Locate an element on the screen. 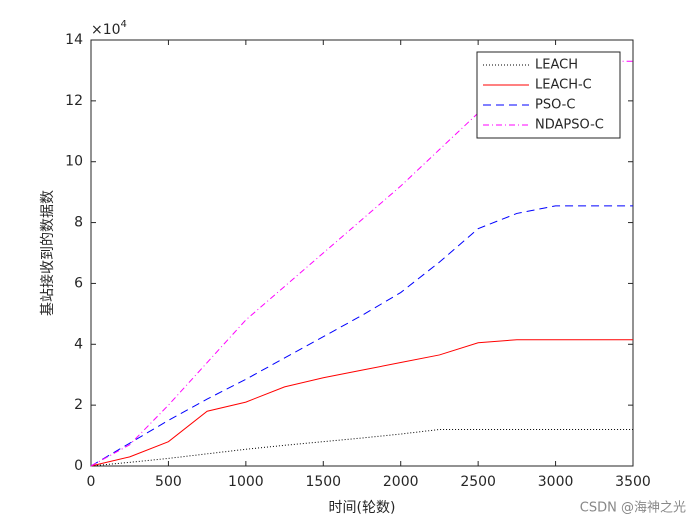  y-multiplier-base: ×10 is located at coordinates (106, 30).